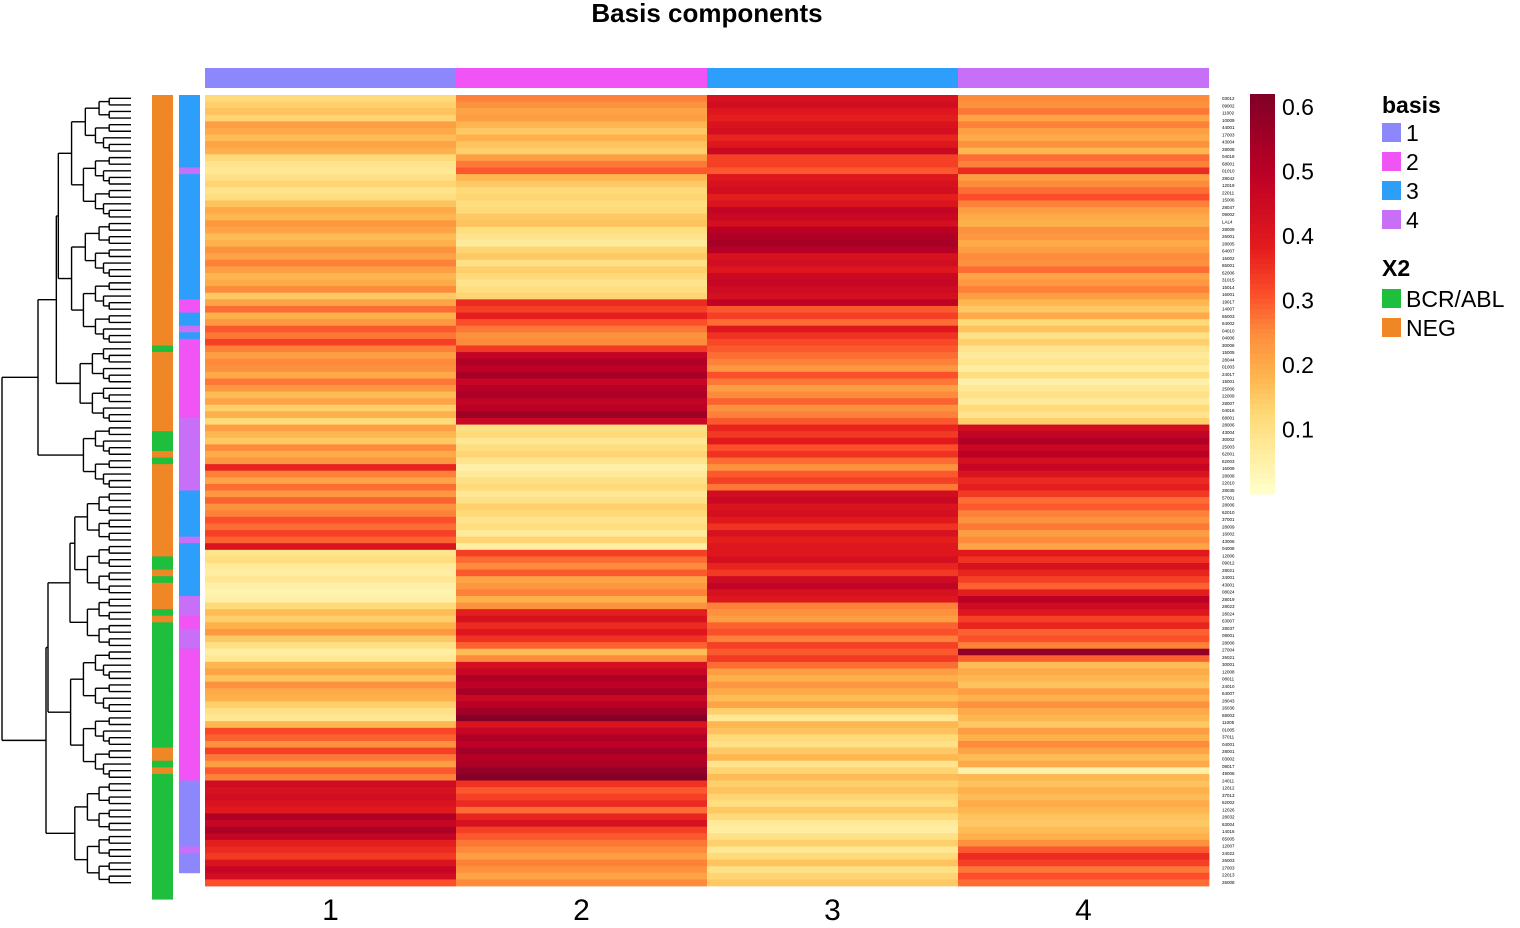 The height and width of the screenshot is (928, 1520). I want to click on legend-label: BCR/ABL, so click(1455, 299).